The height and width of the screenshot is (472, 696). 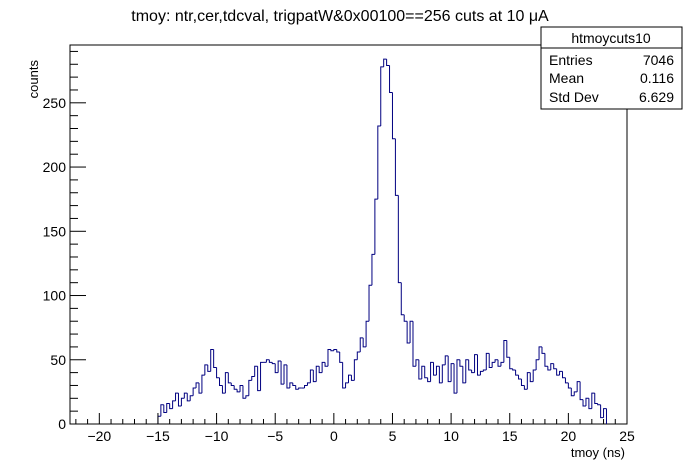 What do you see at coordinates (658, 60) in the screenshot?
I see `stats-entries-value: 7046` at bounding box center [658, 60].